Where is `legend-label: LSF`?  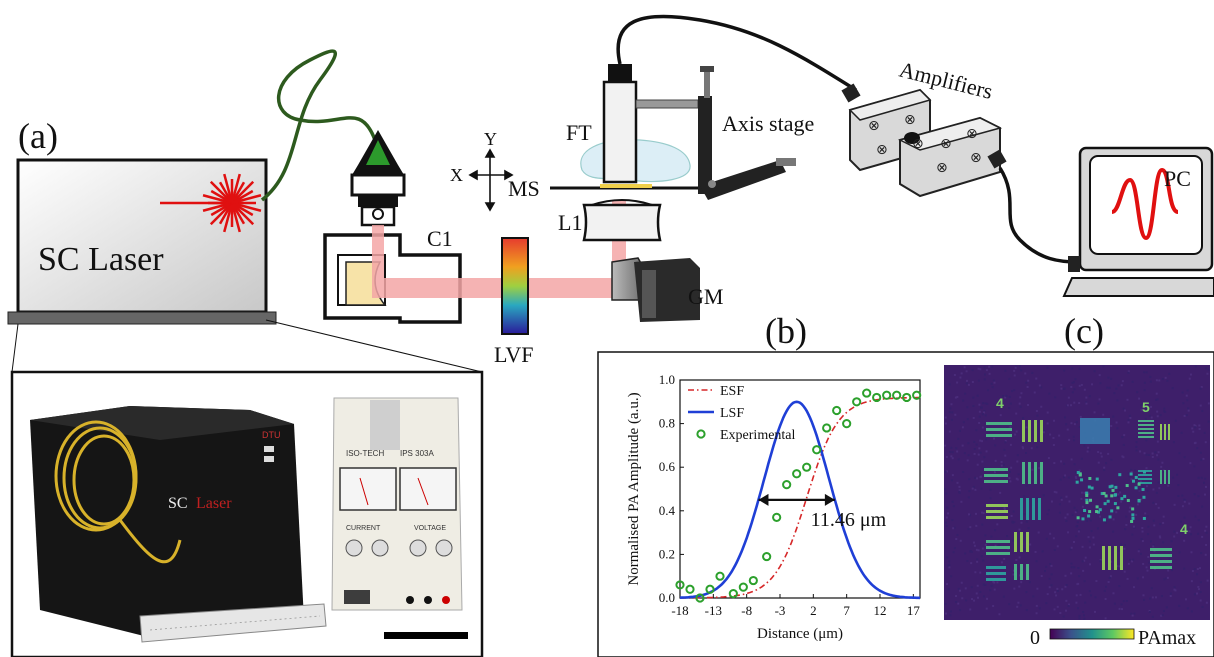 legend-label: LSF is located at coordinates (732, 413).